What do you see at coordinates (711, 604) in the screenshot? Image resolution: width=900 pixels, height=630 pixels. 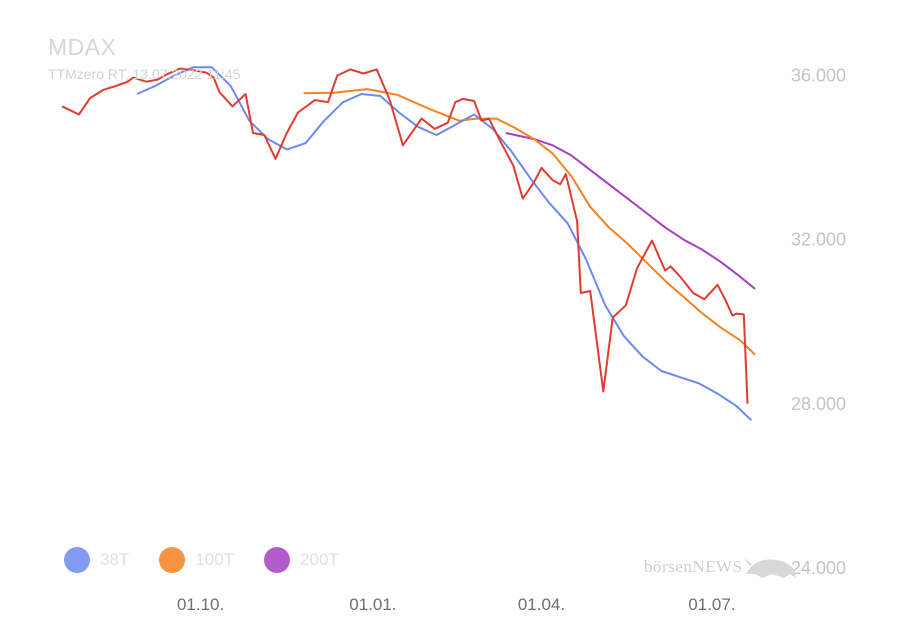 I see `x-tick-label: 01.07.` at bounding box center [711, 604].